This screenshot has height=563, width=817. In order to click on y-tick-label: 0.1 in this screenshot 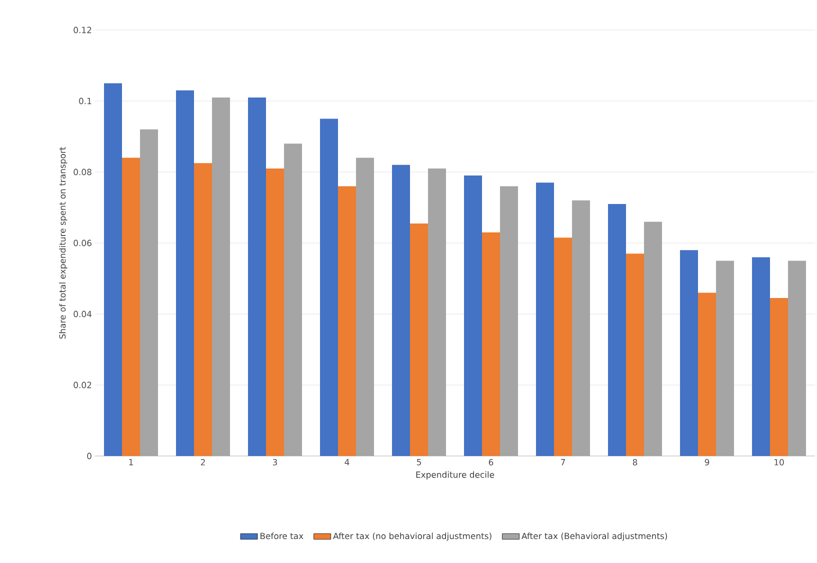, I will do `click(85, 101)`.